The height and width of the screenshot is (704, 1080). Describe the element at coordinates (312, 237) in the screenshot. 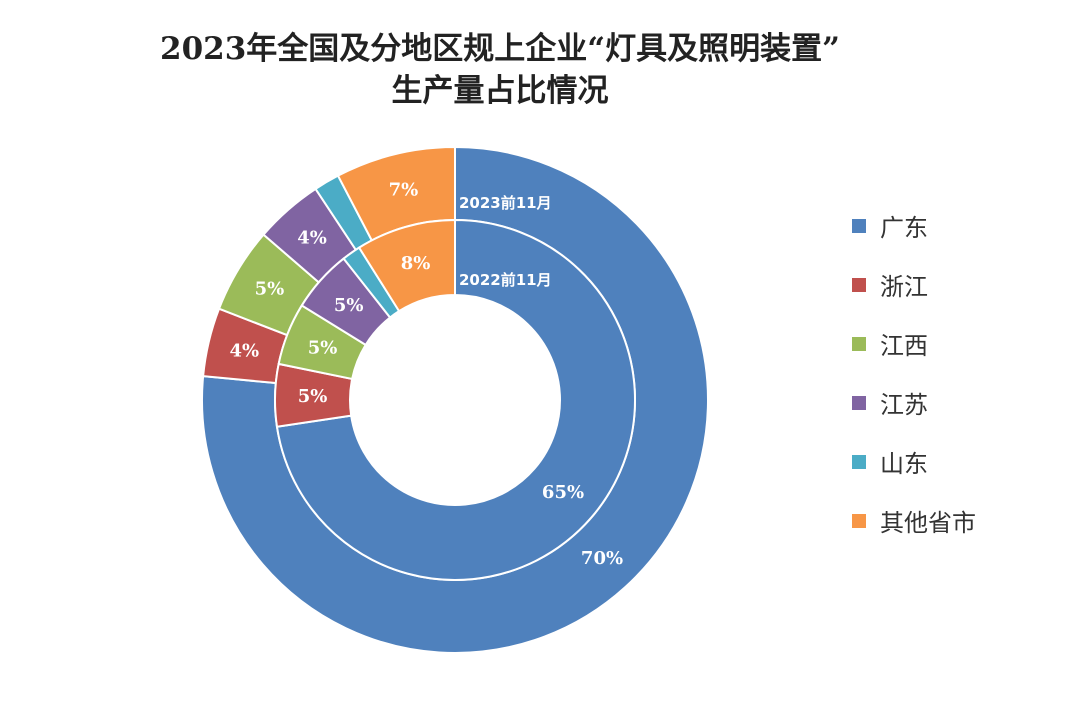

I see `label-outer-3: 4%` at that location.